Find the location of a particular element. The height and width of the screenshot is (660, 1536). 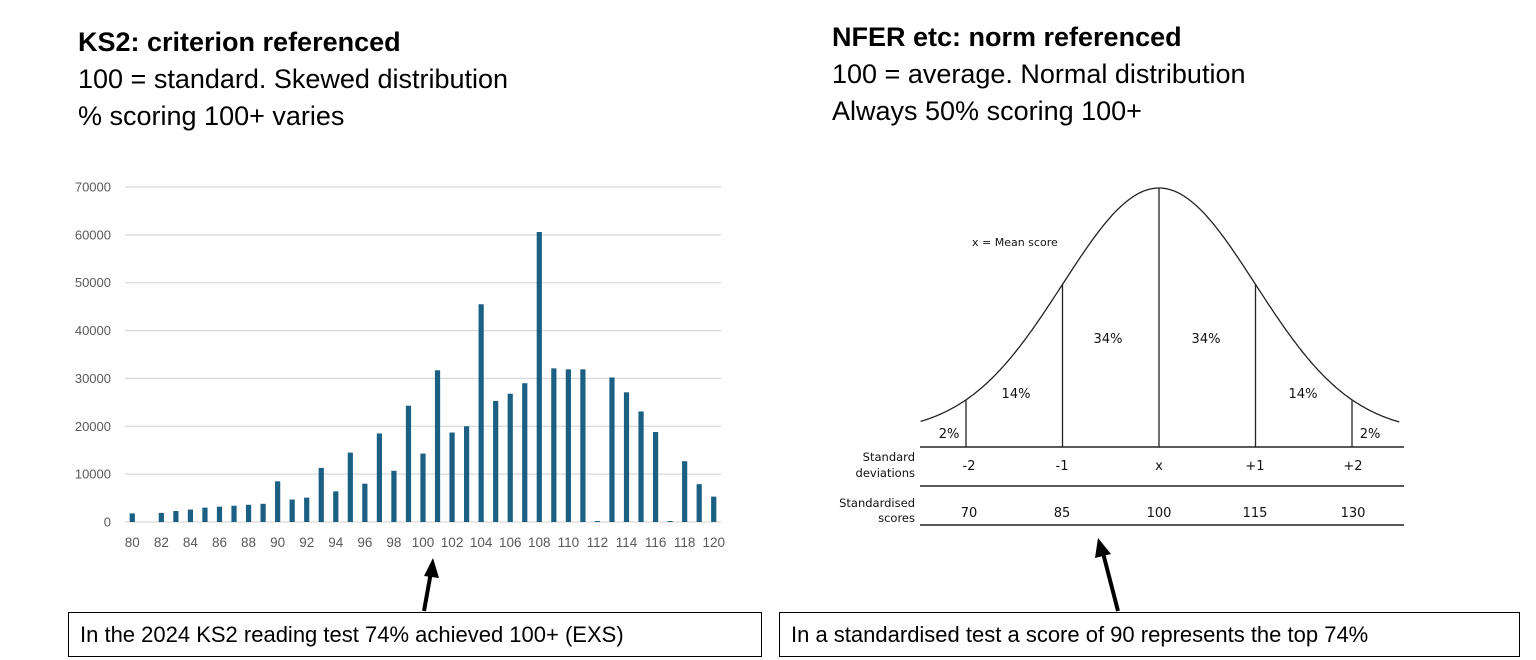

y-tick-label: 60000 is located at coordinates (93, 234).